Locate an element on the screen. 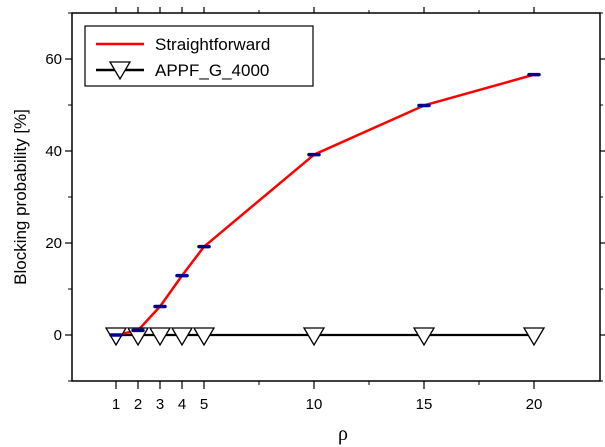  x-tick-label: 15 is located at coordinates (424, 404).